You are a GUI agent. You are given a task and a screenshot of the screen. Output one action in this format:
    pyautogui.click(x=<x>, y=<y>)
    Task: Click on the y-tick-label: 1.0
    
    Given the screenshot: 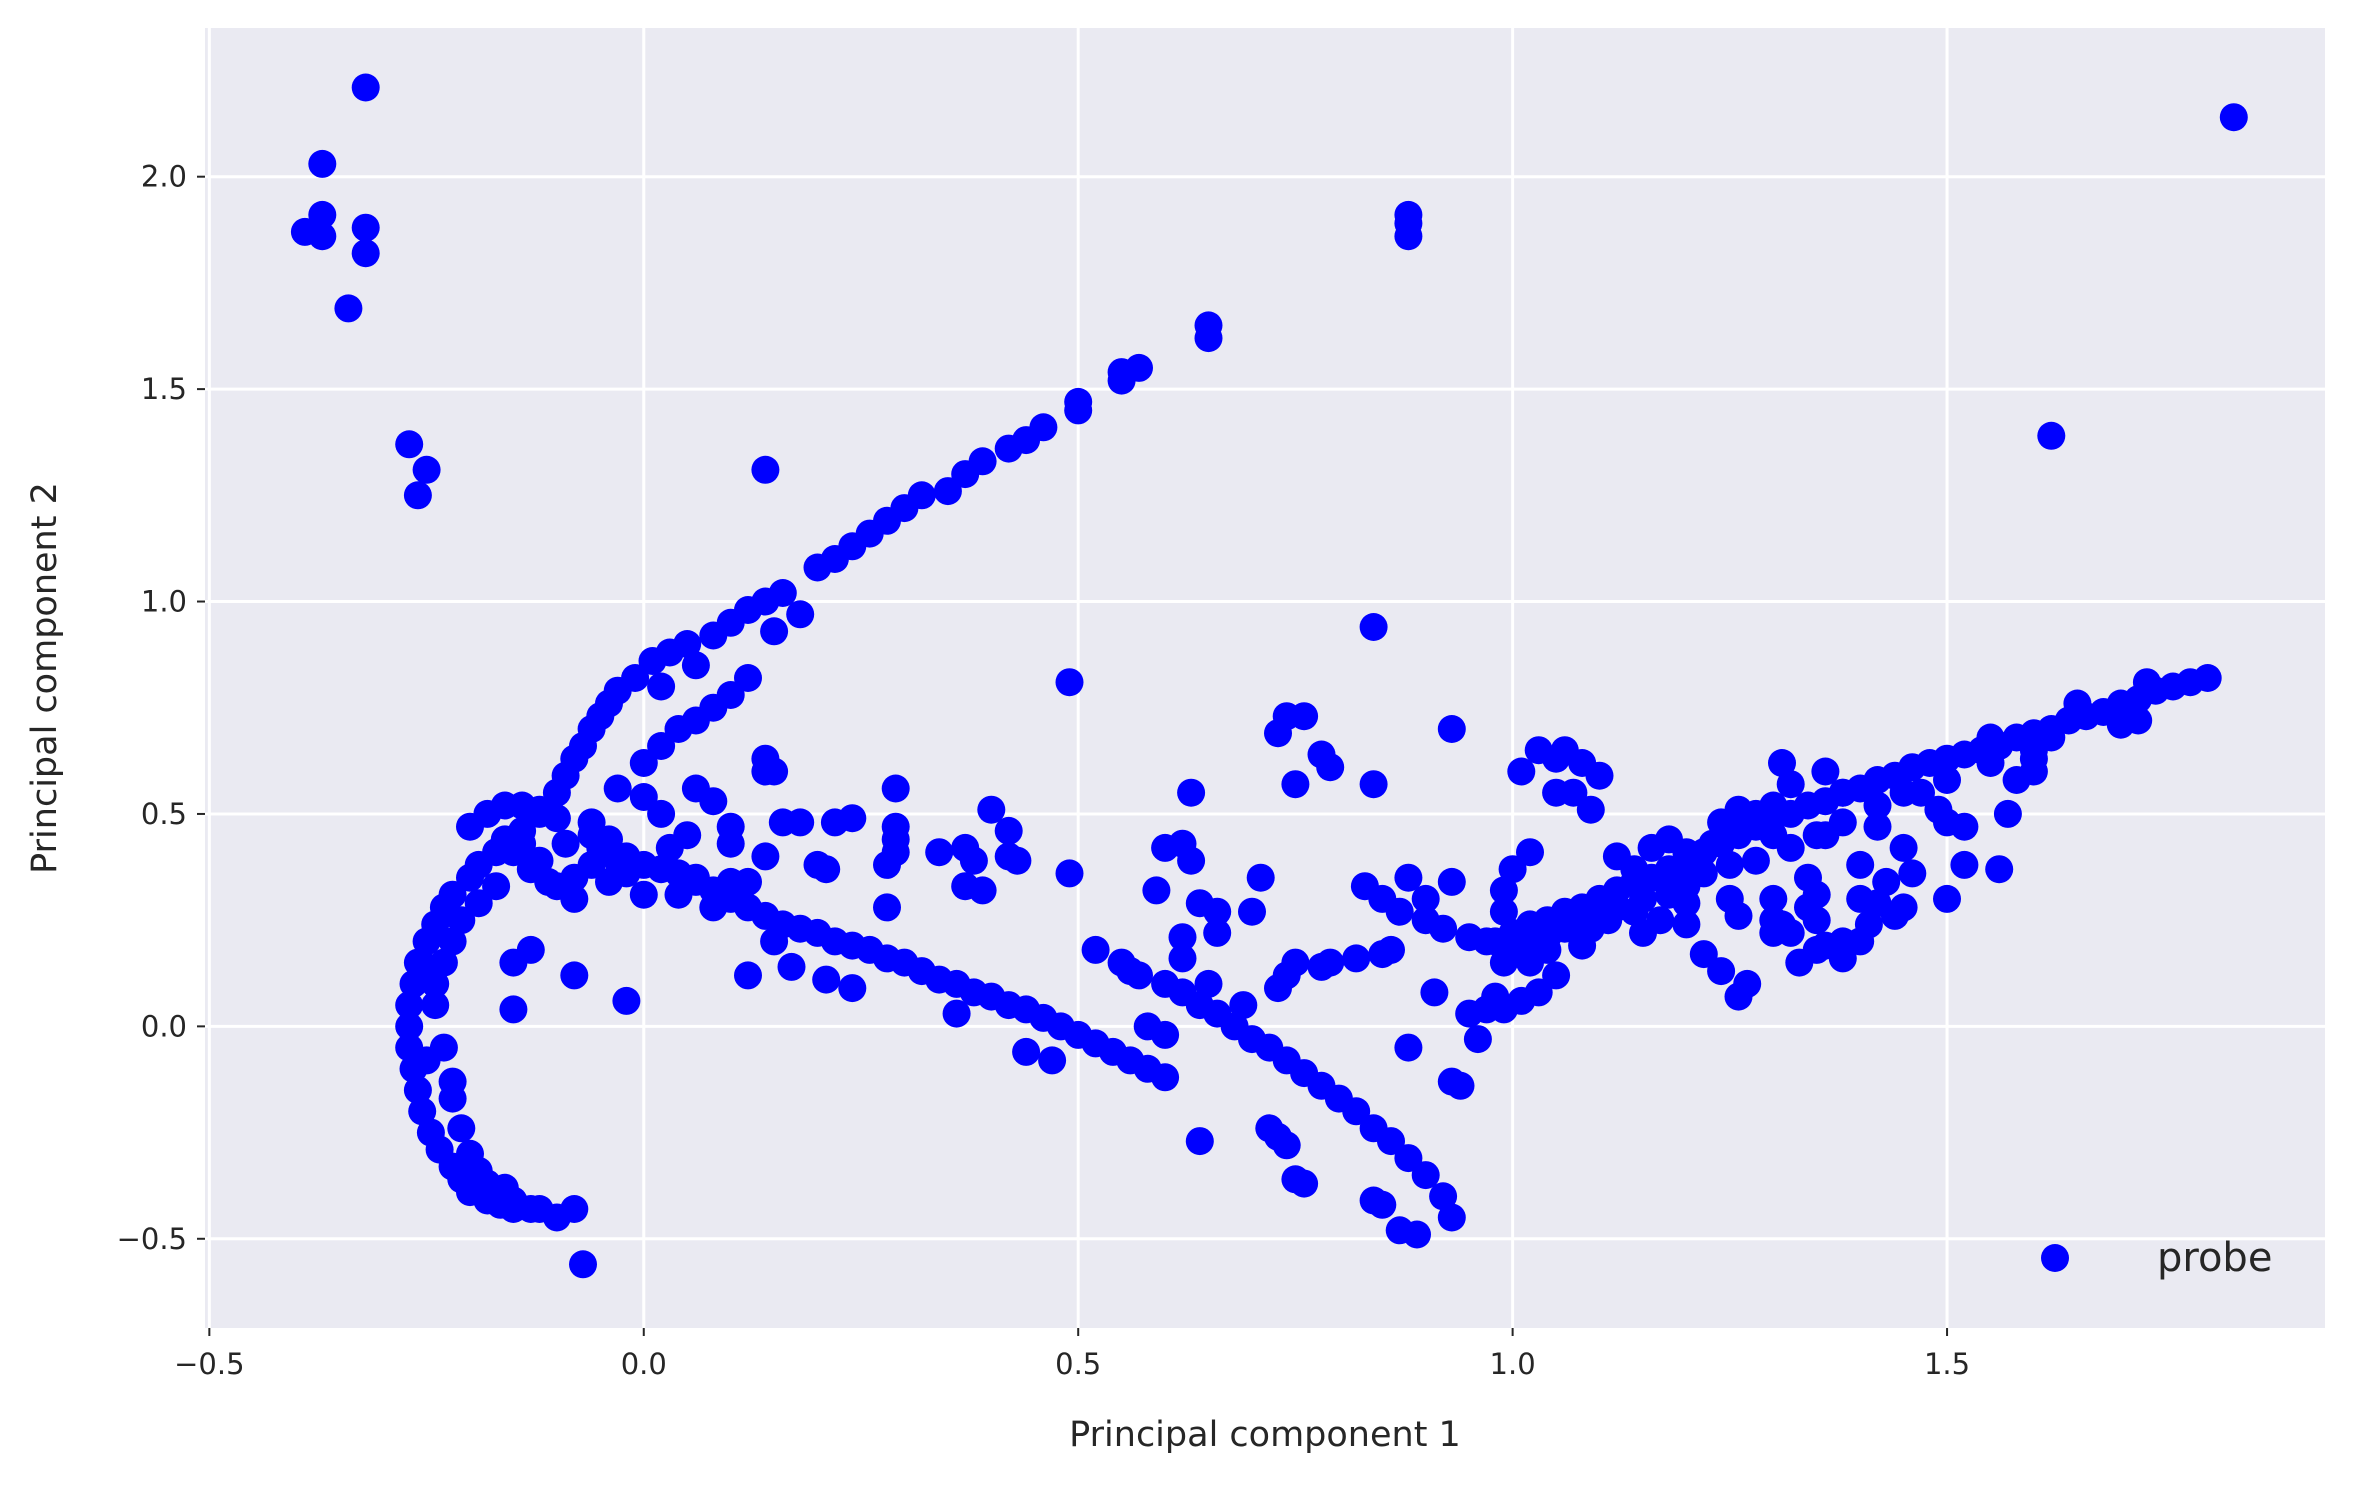 What is the action you would take?
    pyautogui.click(x=164, y=602)
    